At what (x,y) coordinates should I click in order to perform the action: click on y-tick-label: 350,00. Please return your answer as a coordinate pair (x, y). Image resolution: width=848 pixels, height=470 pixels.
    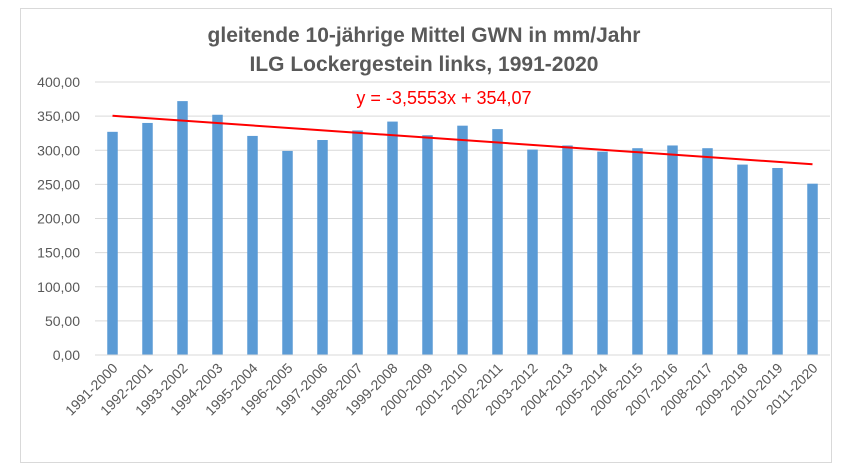
    Looking at the image, I should click on (58, 116).